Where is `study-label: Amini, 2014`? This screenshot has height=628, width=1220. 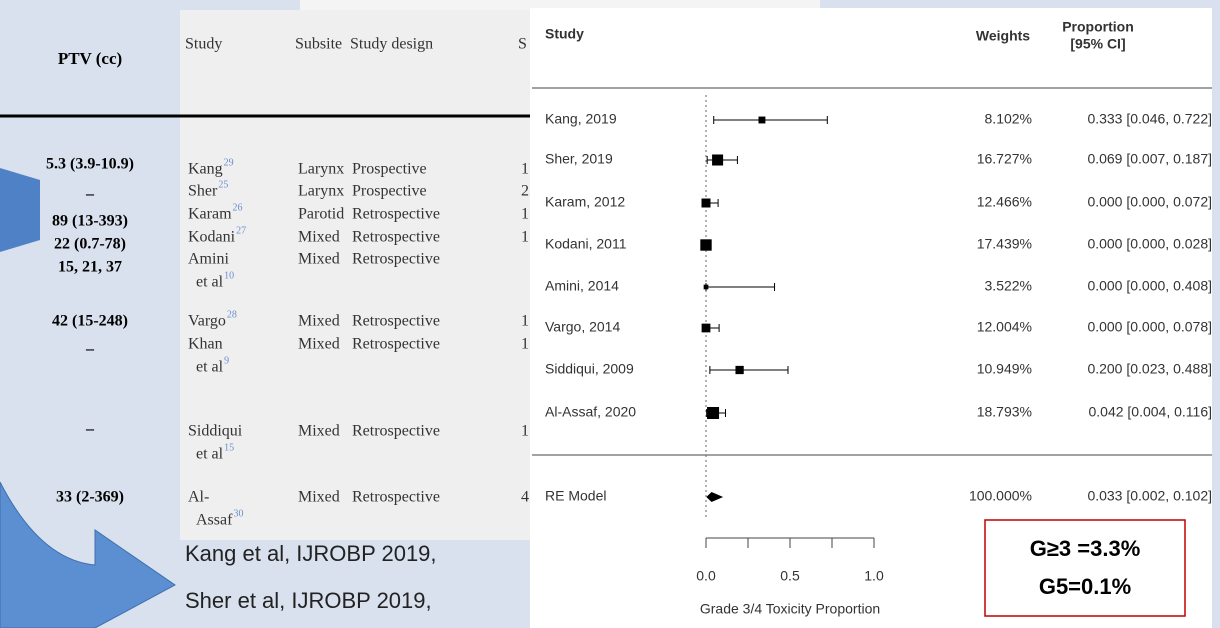
study-label: Amini, 2014 is located at coordinates (582, 286).